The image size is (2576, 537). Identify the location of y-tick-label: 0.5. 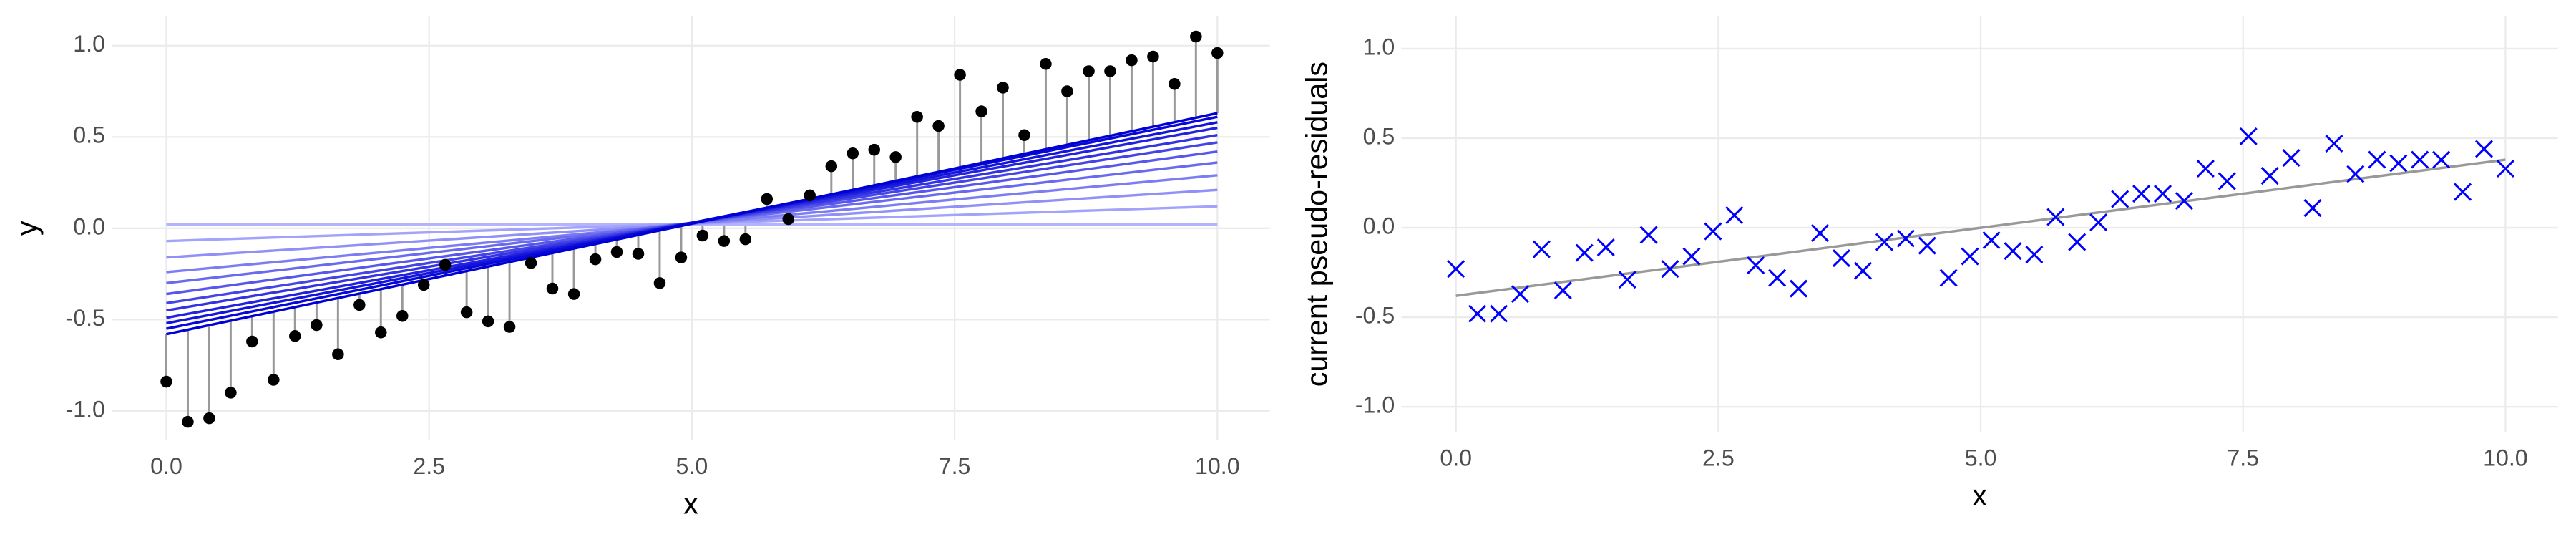
(89, 135).